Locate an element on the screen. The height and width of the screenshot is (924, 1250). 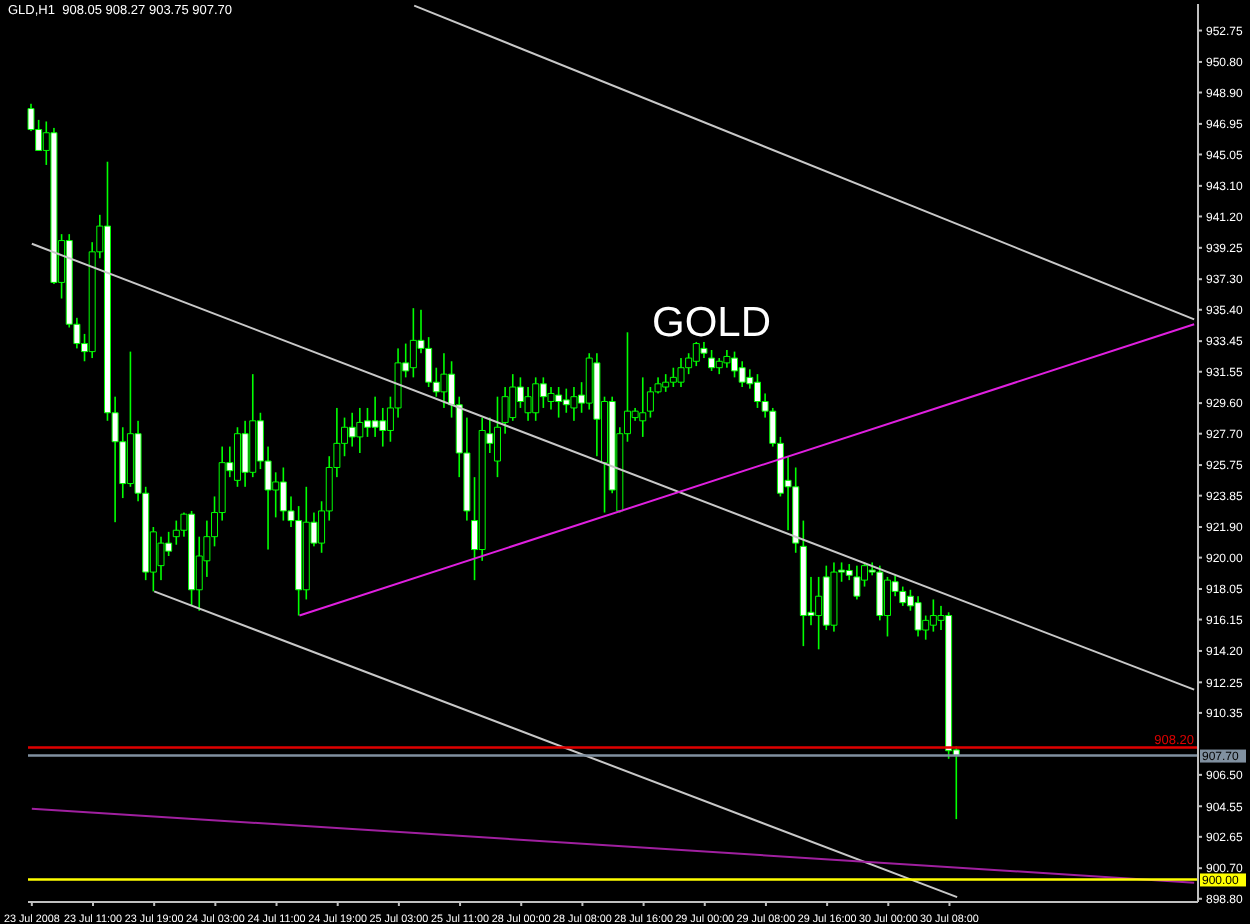
text: GOLD is located at coordinates (712, 324).